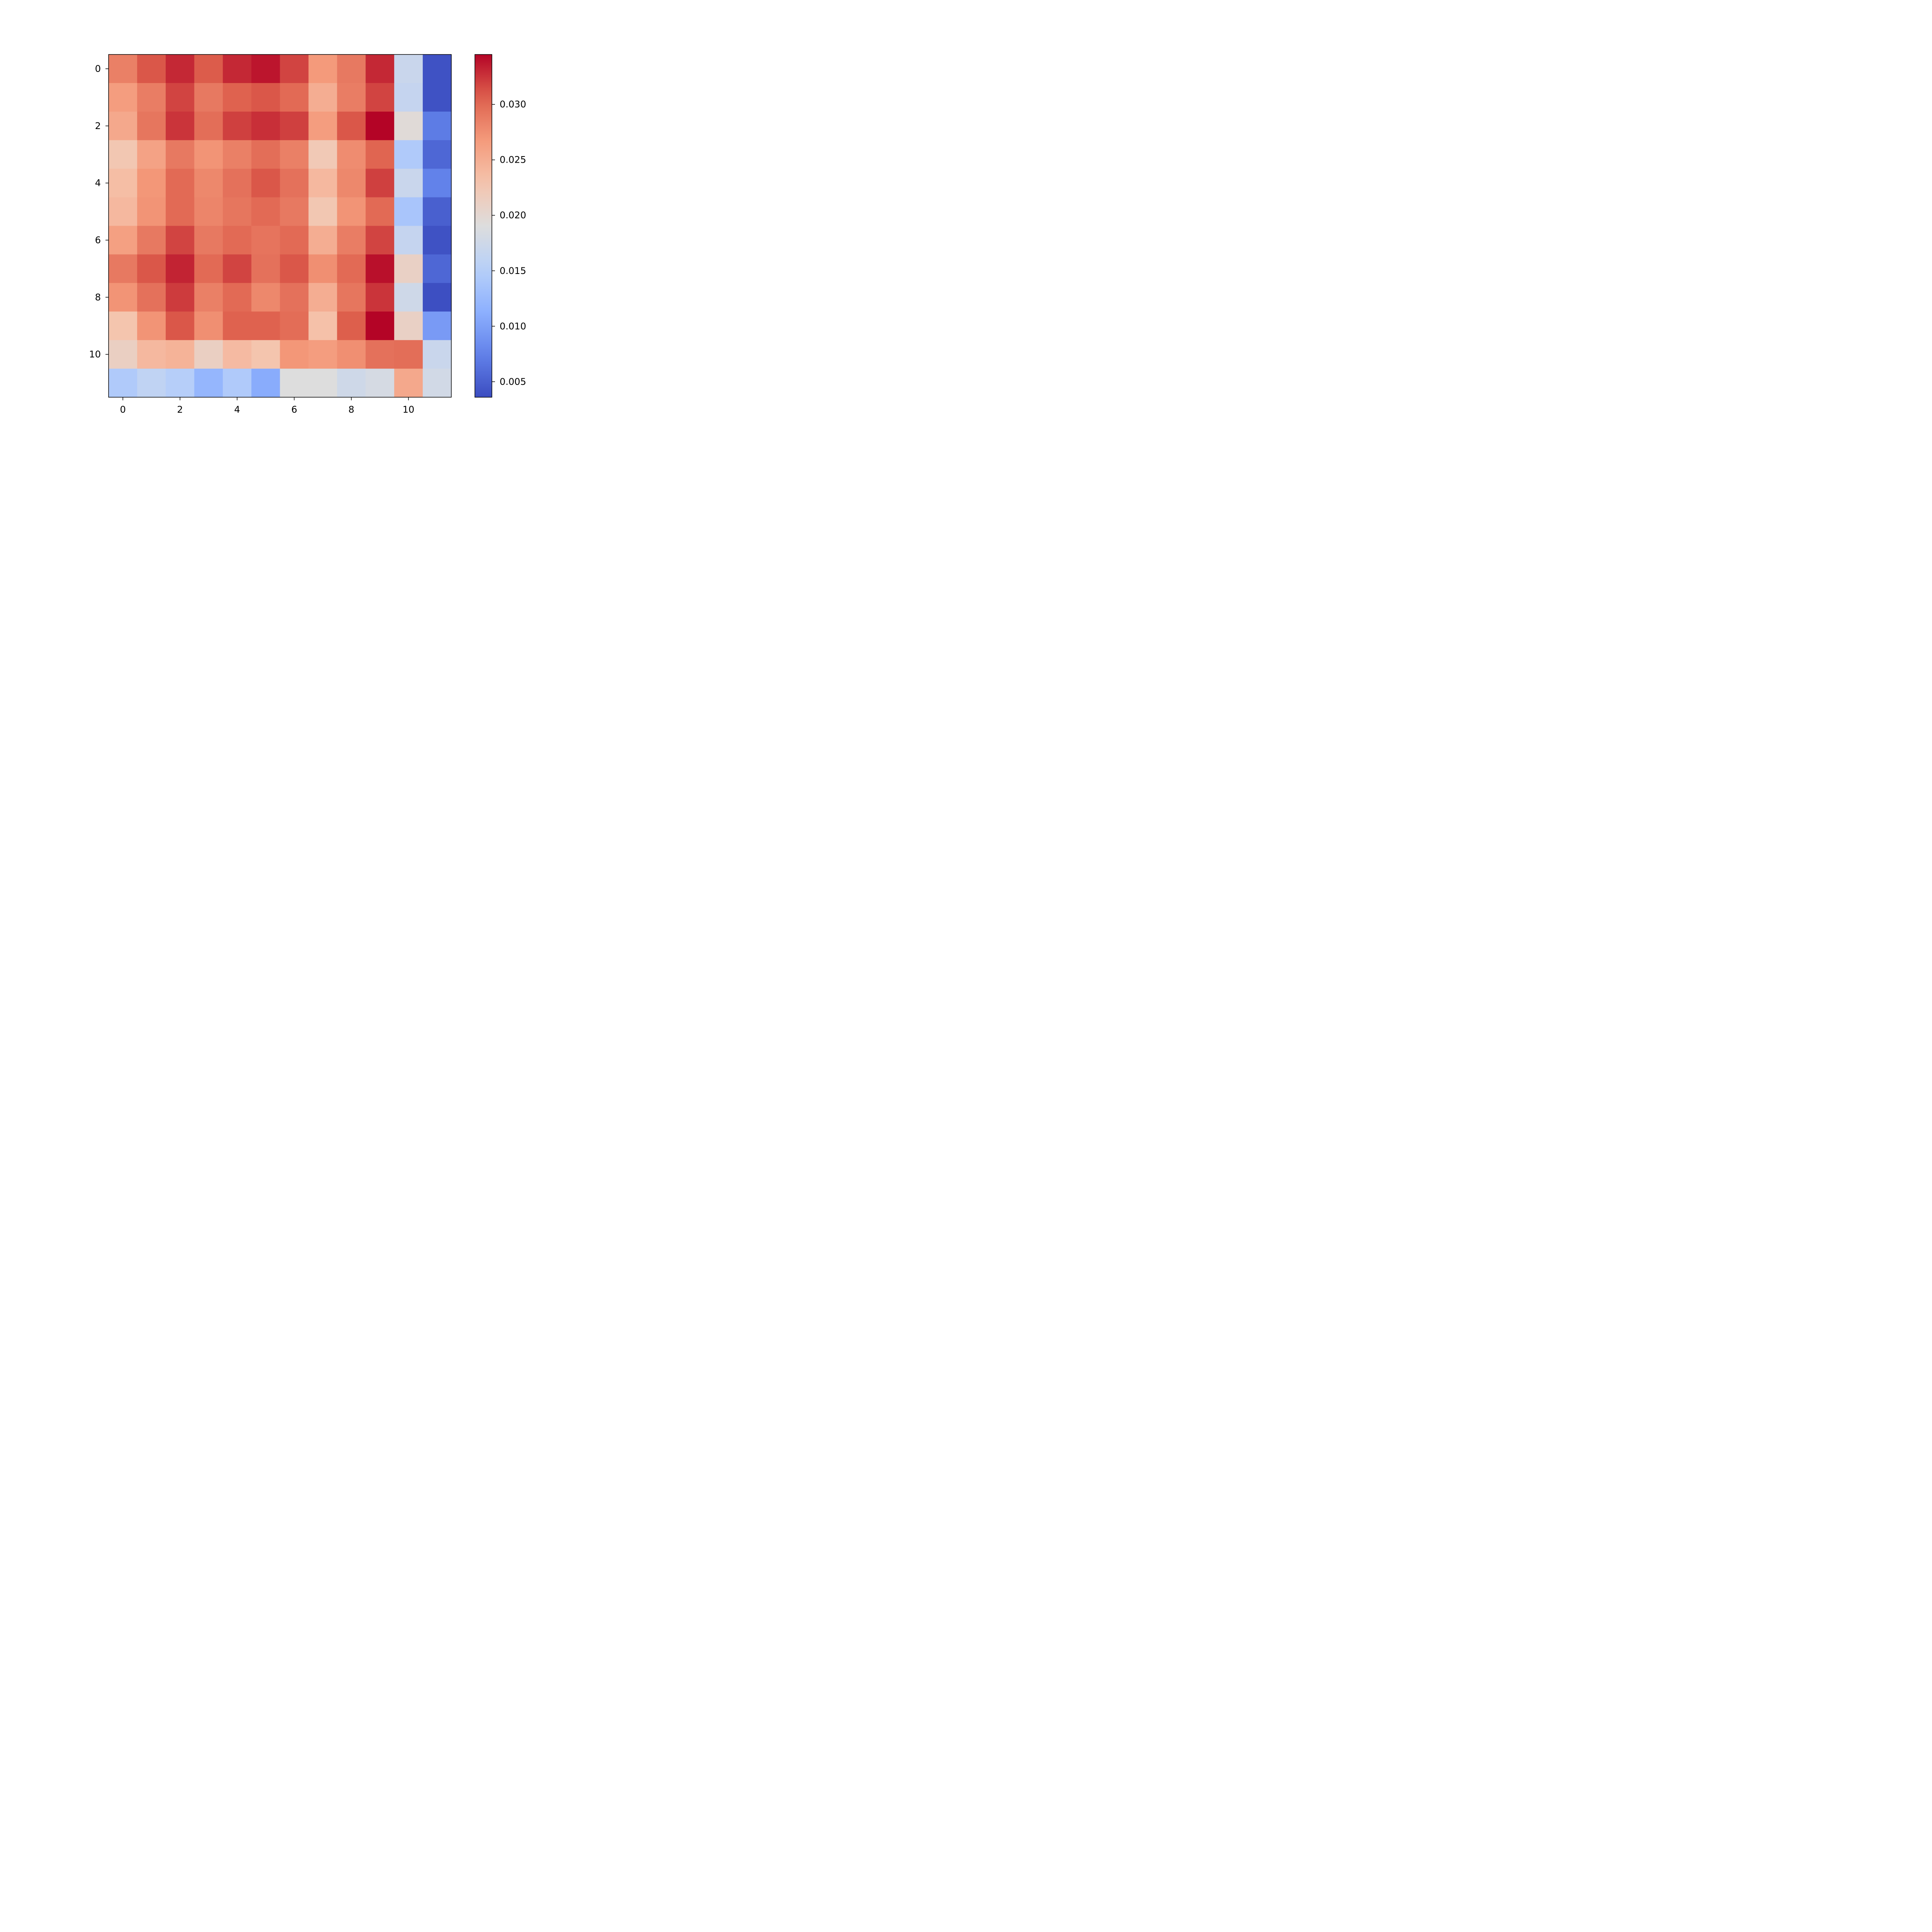  I want to click on colorbar-ticks: 0.005 0.010 0.015 0.020 0.025 0.030, so click(509, 243).